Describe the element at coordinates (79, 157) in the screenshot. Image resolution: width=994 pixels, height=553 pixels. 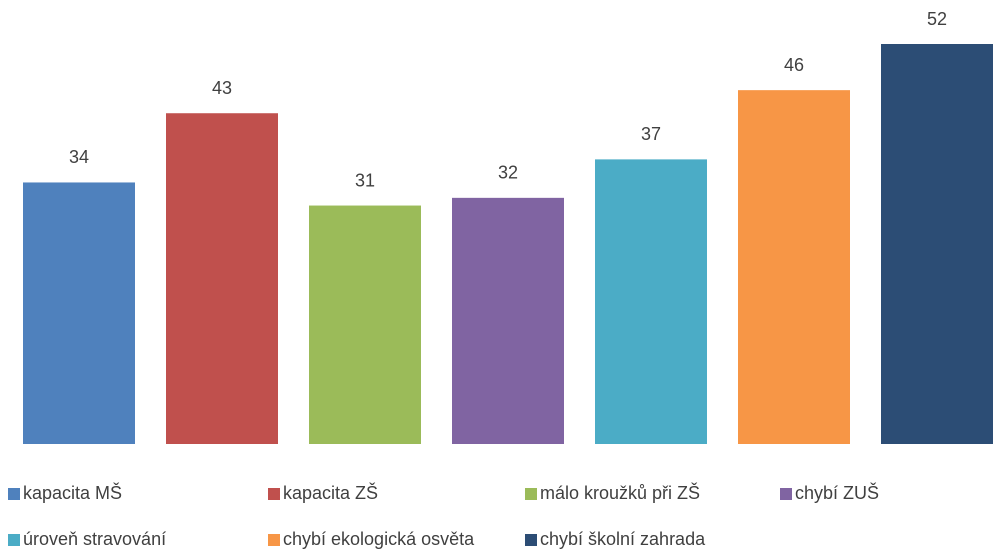
I see `data-label: 34` at that location.